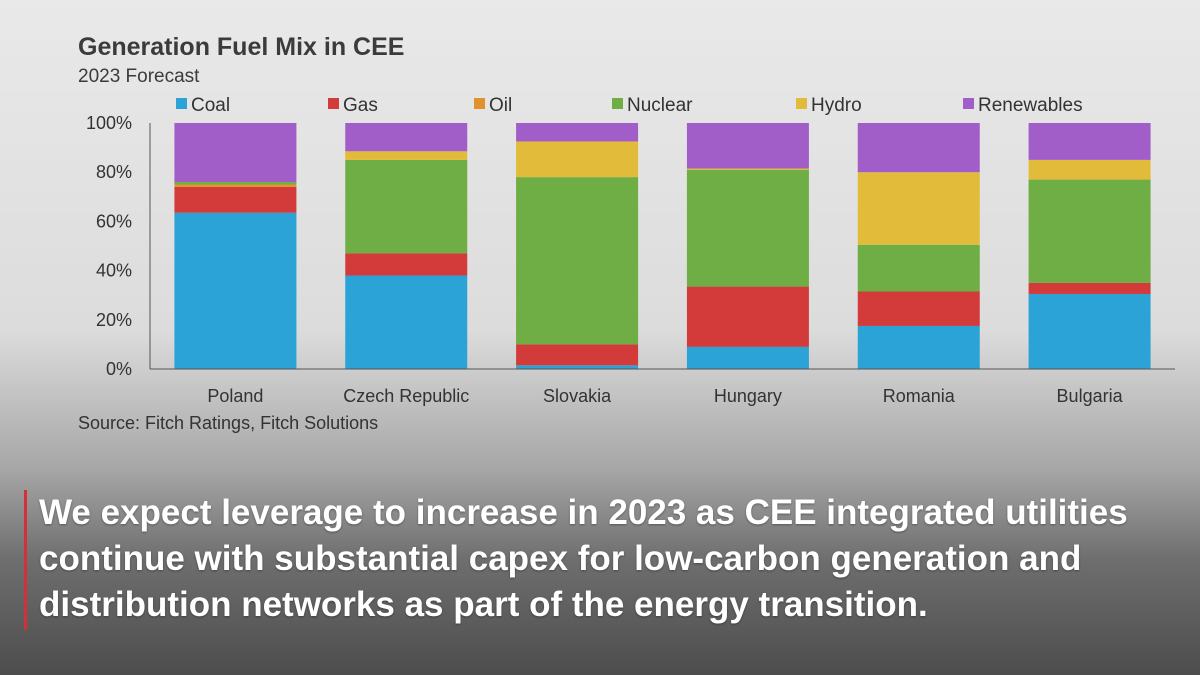 The height and width of the screenshot is (675, 1200). What do you see at coordinates (968, 103) in the screenshot?
I see `legend-swatch-renewables` at bounding box center [968, 103].